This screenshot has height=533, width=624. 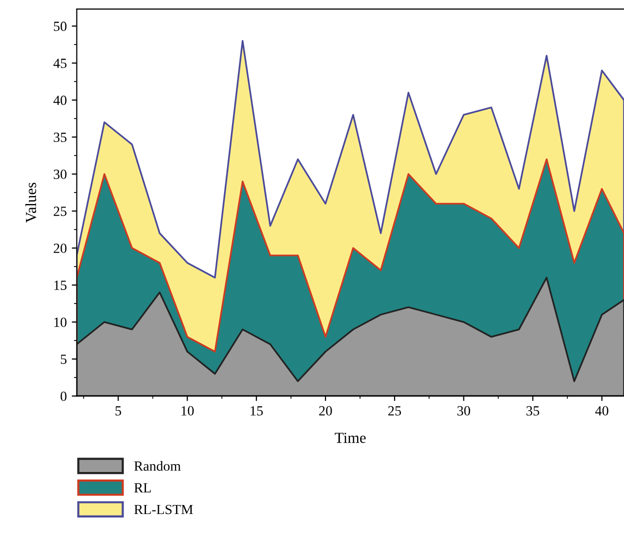 What do you see at coordinates (59, 63) in the screenshot?
I see `y-tick-label: 45` at bounding box center [59, 63].